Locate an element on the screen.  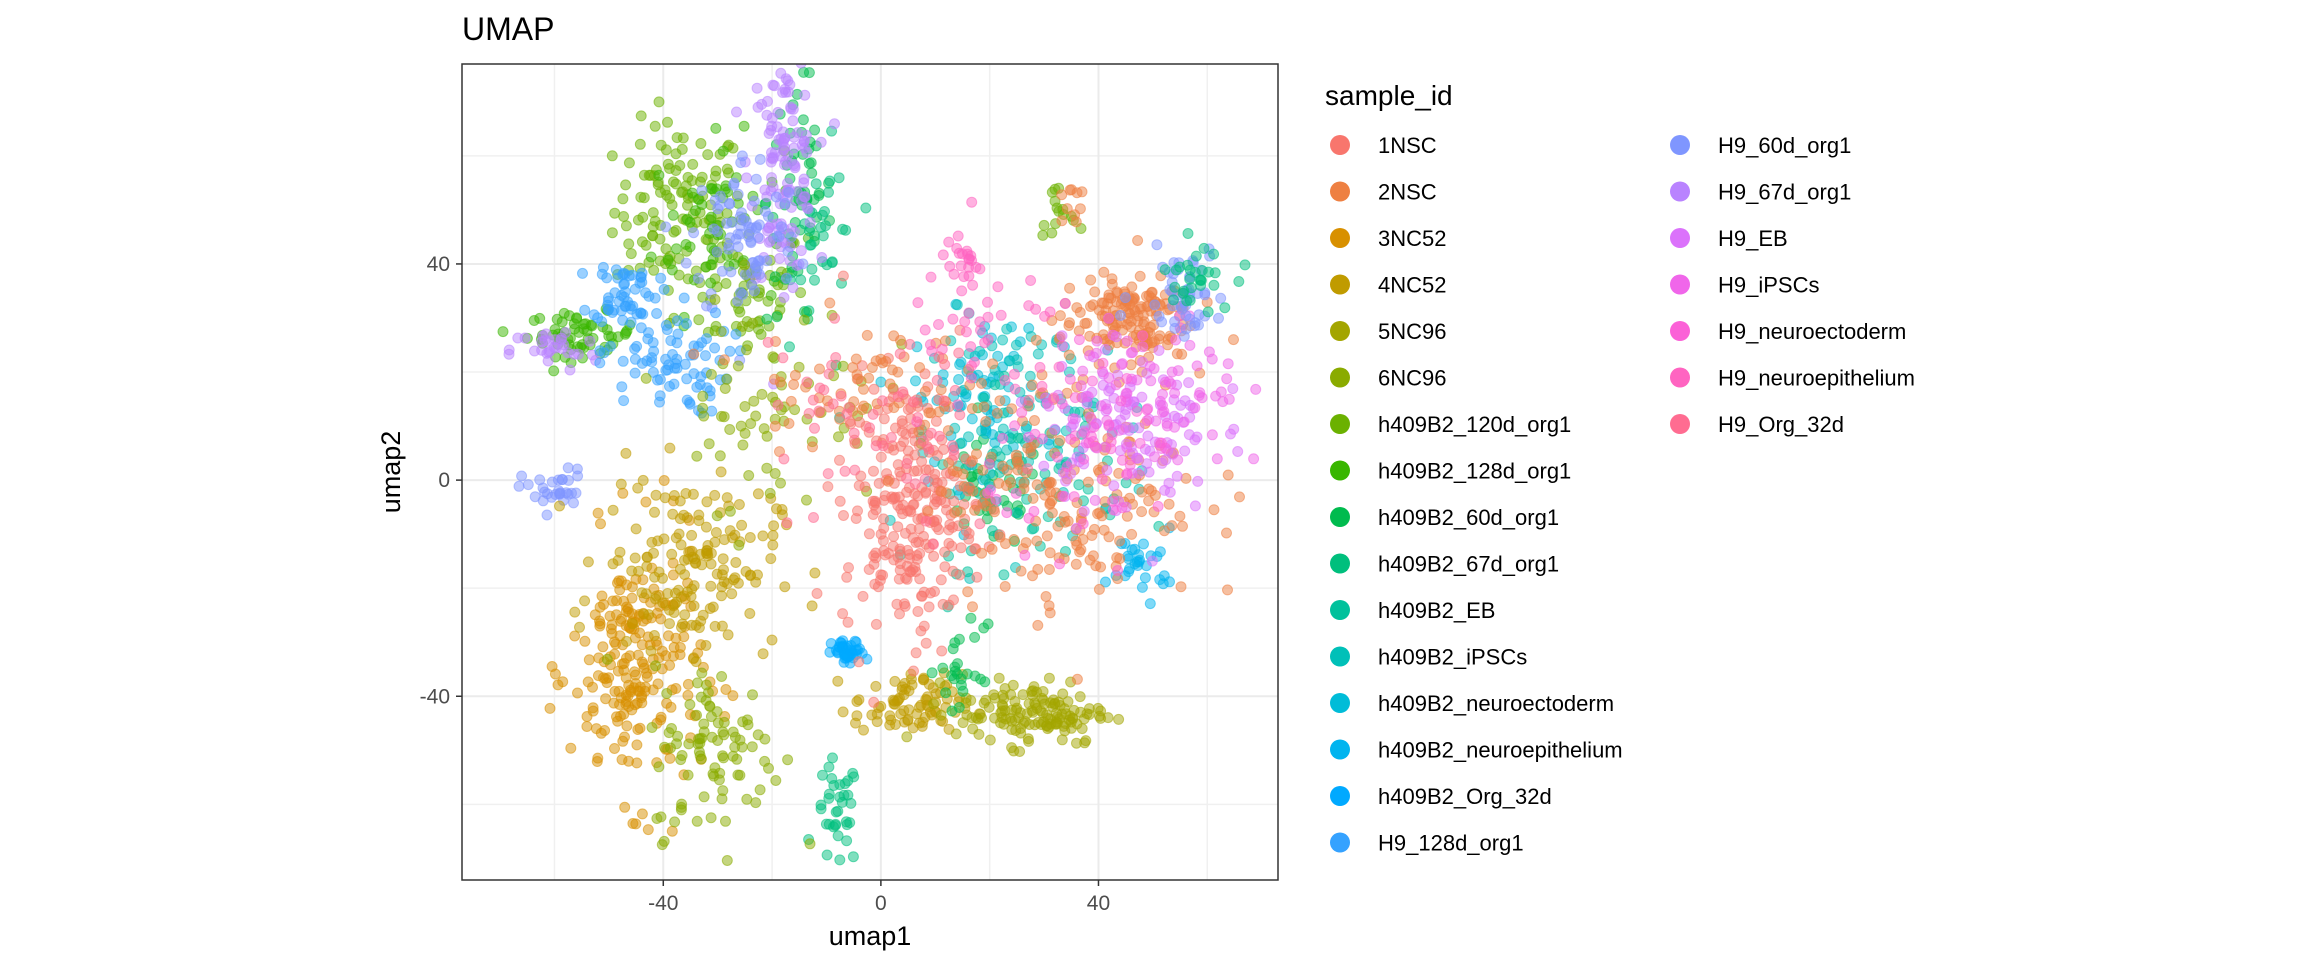
x-tick-label: 40 is located at coordinates (1098, 903).